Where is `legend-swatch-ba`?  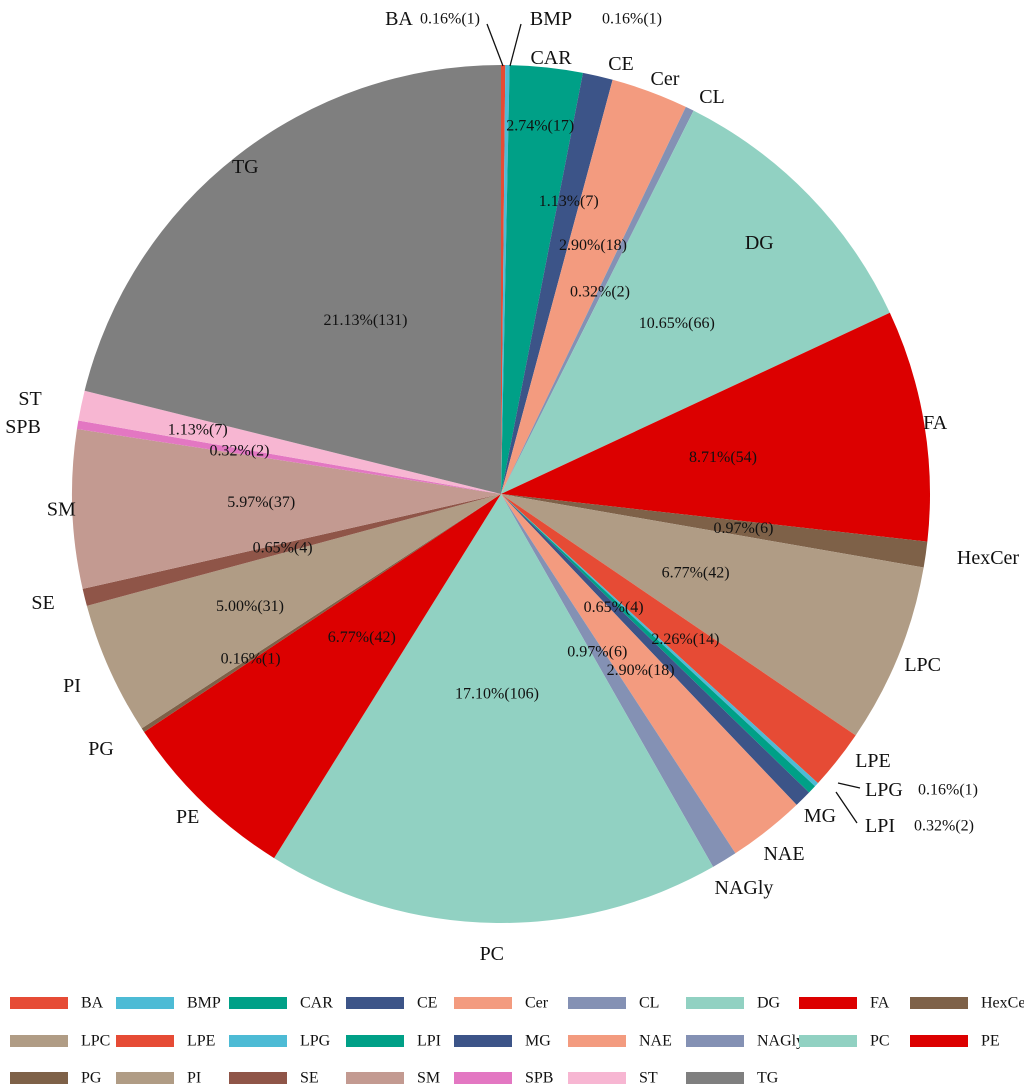 legend-swatch-ba is located at coordinates (39, 1003).